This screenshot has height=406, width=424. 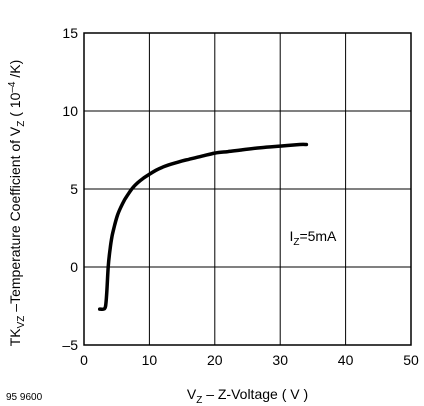 I want to click on y-tick-labels: –5 0 5 10 15, so click(x=70, y=189).